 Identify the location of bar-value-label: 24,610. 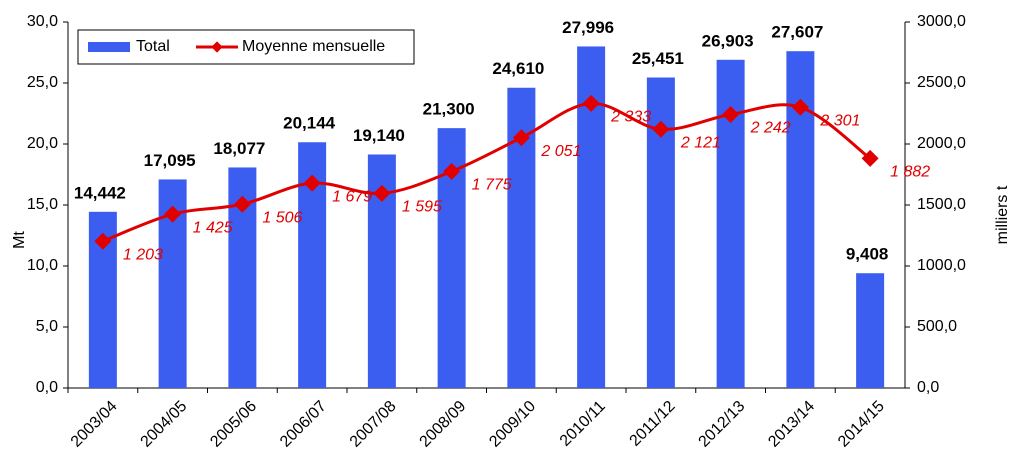
(518, 68).